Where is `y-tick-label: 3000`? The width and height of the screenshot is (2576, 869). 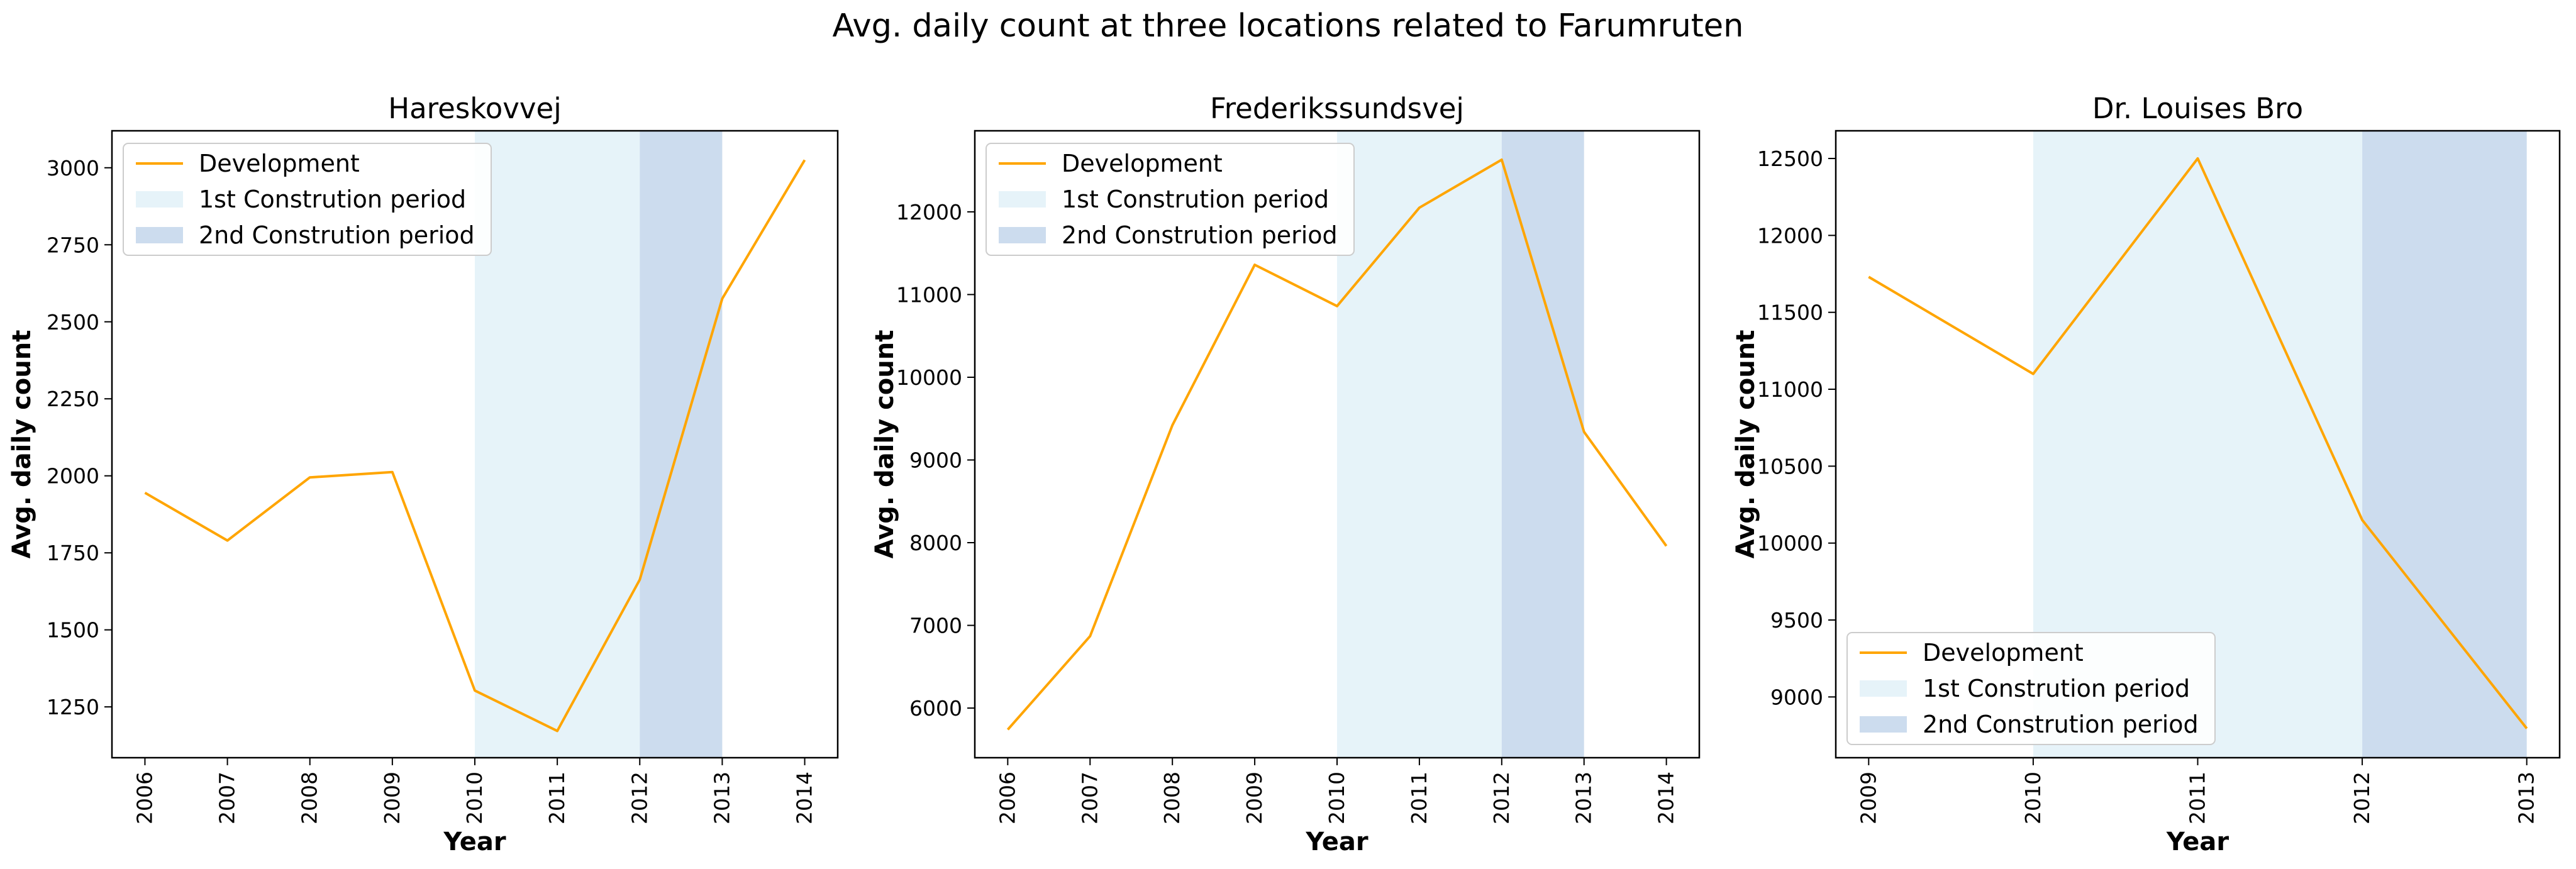 y-tick-label: 3000 is located at coordinates (73, 168).